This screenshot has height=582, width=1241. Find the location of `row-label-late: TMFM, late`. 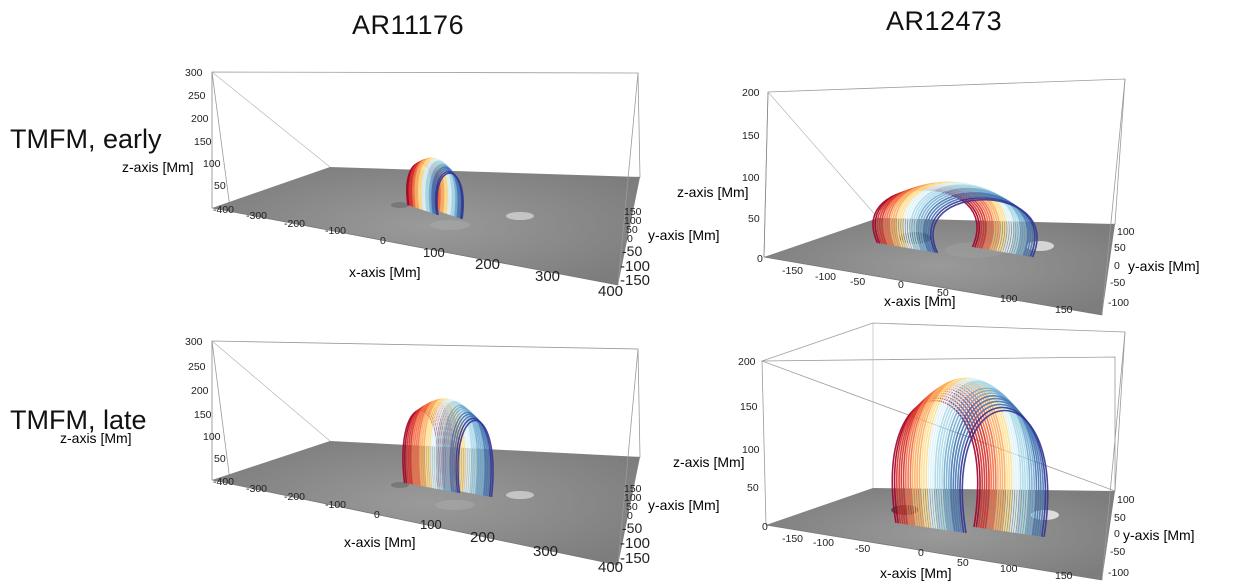

row-label-late: TMFM, late is located at coordinates (78, 420).